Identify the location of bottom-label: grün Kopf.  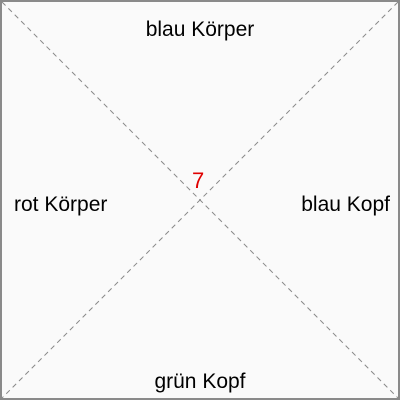
(200, 381).